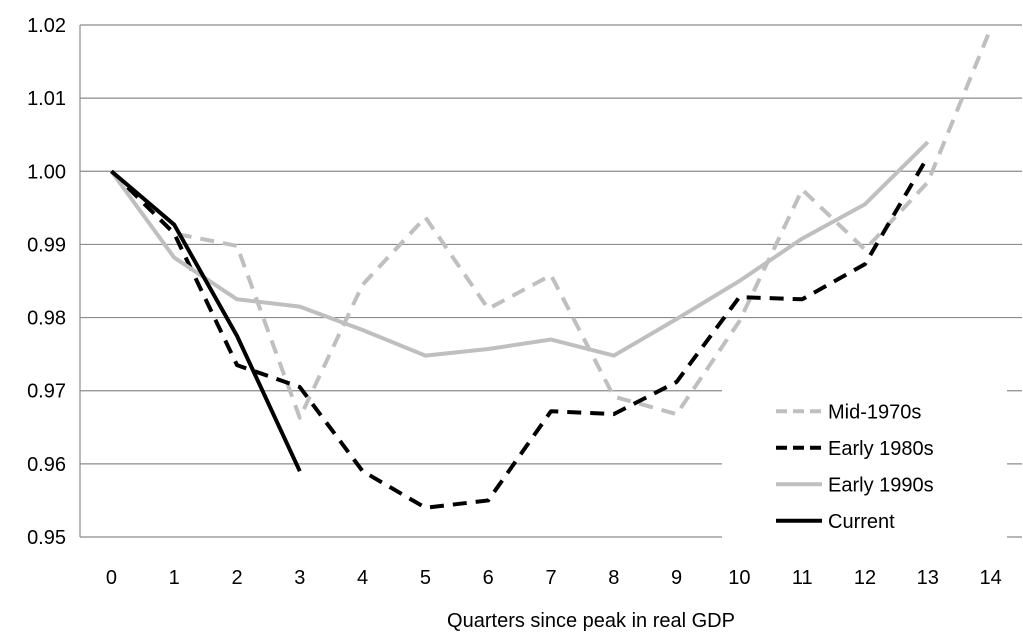 The image size is (1023, 634). I want to click on y-tick-label: 0.99, so click(46, 245).